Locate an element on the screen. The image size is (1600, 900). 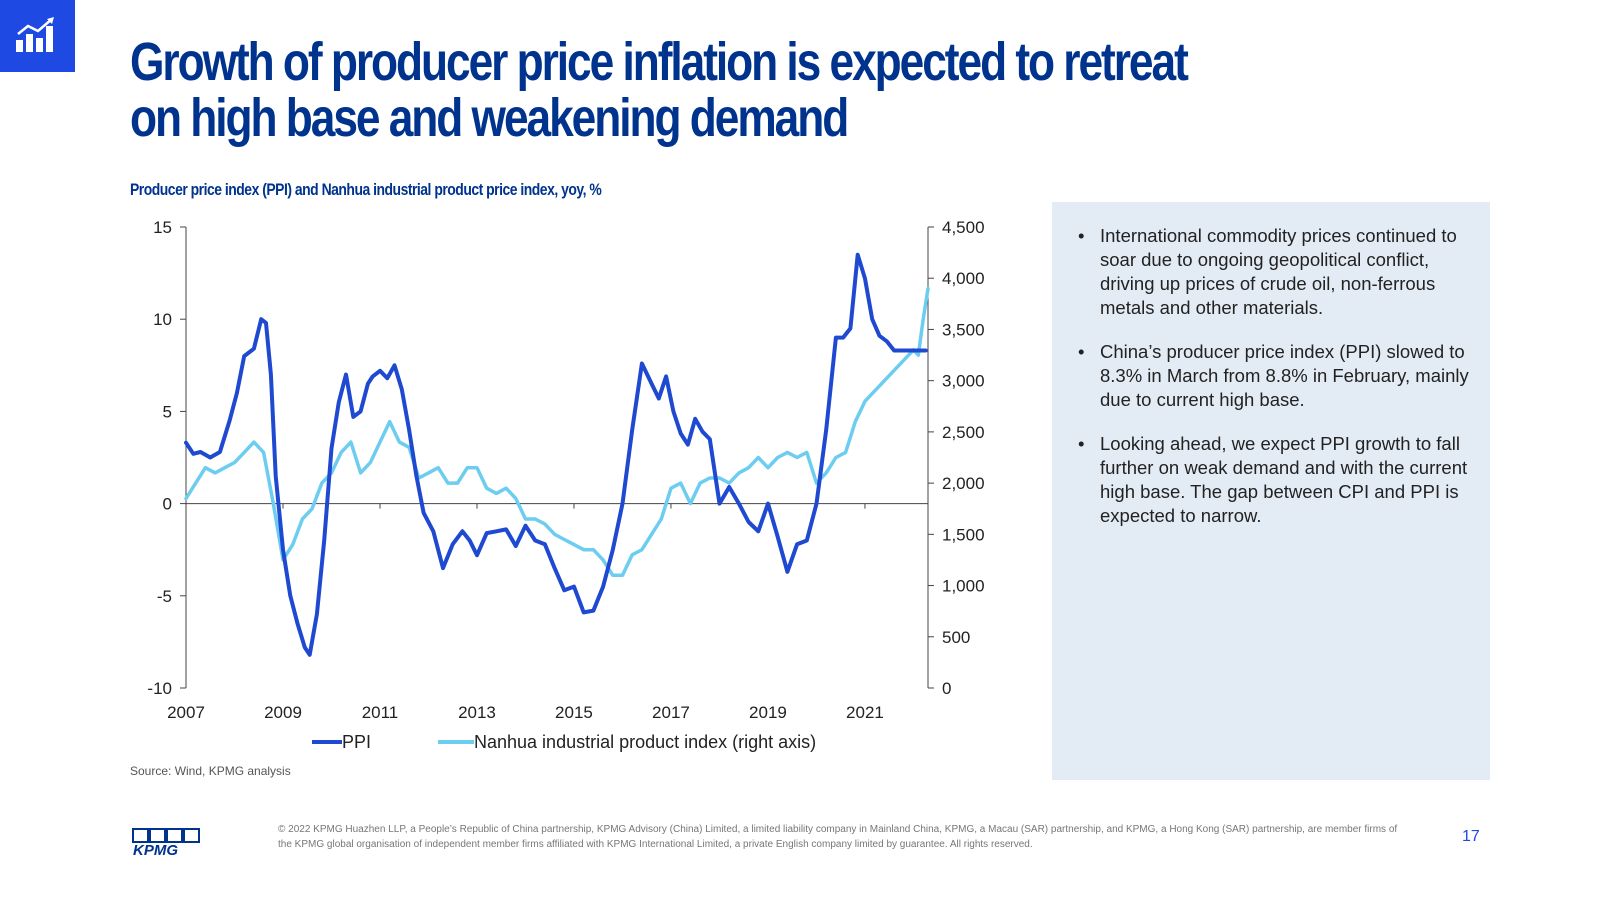
y-left-tick-label: 0 is located at coordinates (167, 504).